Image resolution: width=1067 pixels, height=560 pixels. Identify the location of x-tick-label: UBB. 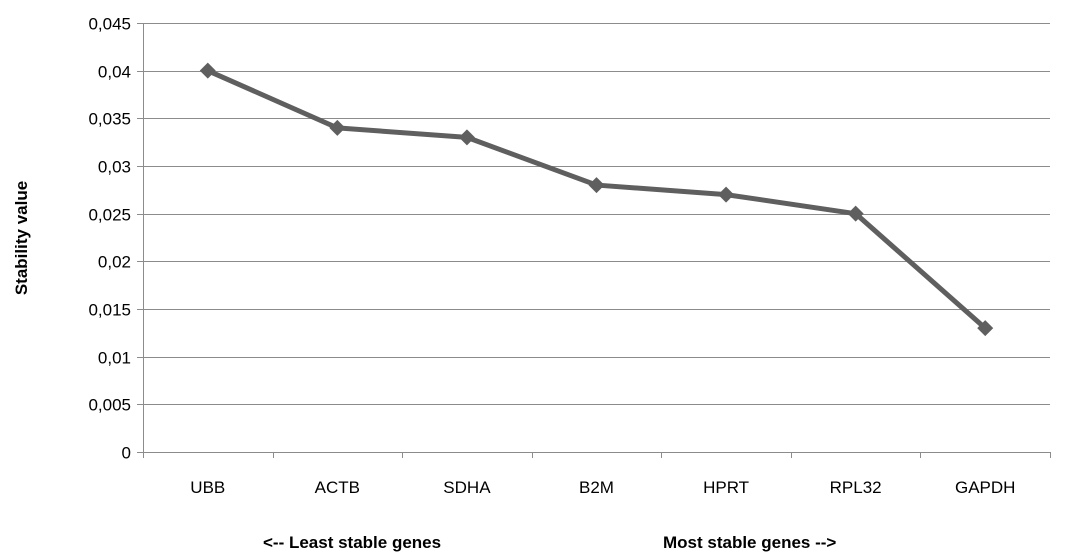
(207, 487).